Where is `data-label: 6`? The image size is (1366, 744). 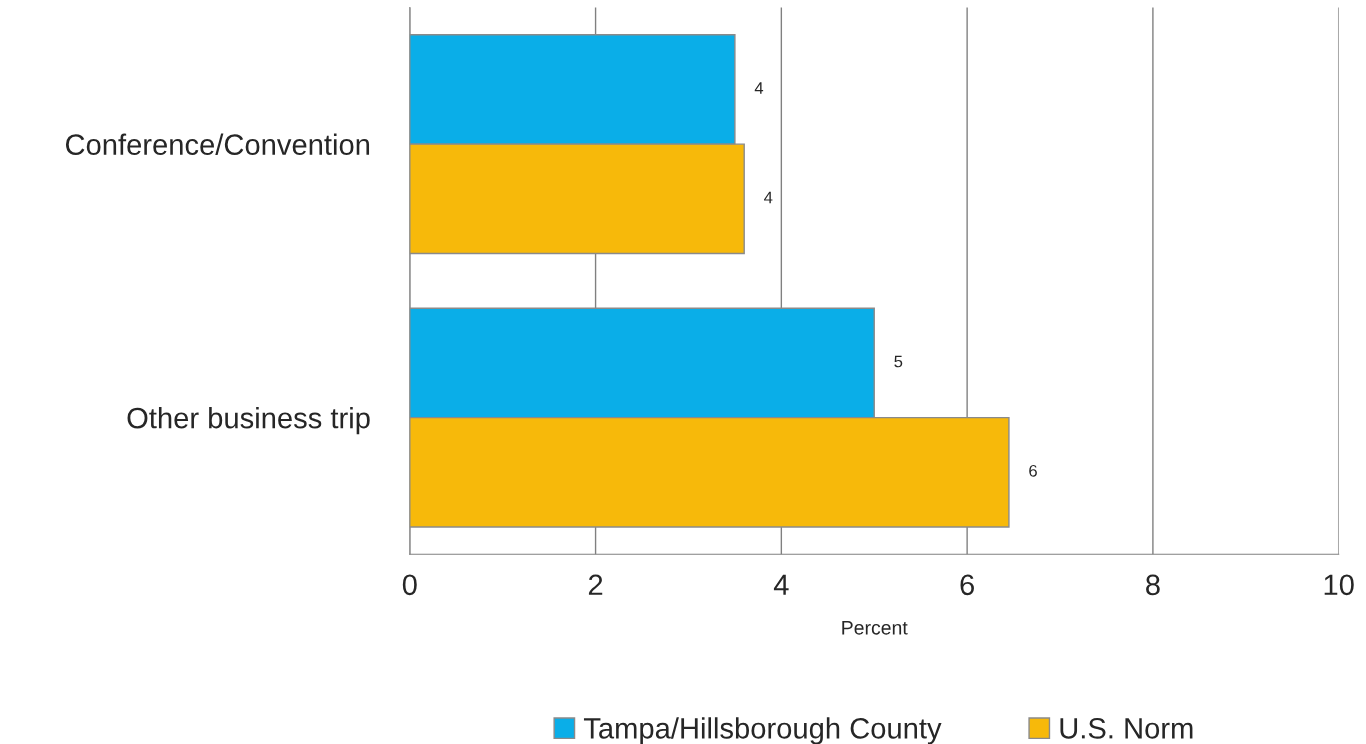
data-label: 6 is located at coordinates (1033, 470).